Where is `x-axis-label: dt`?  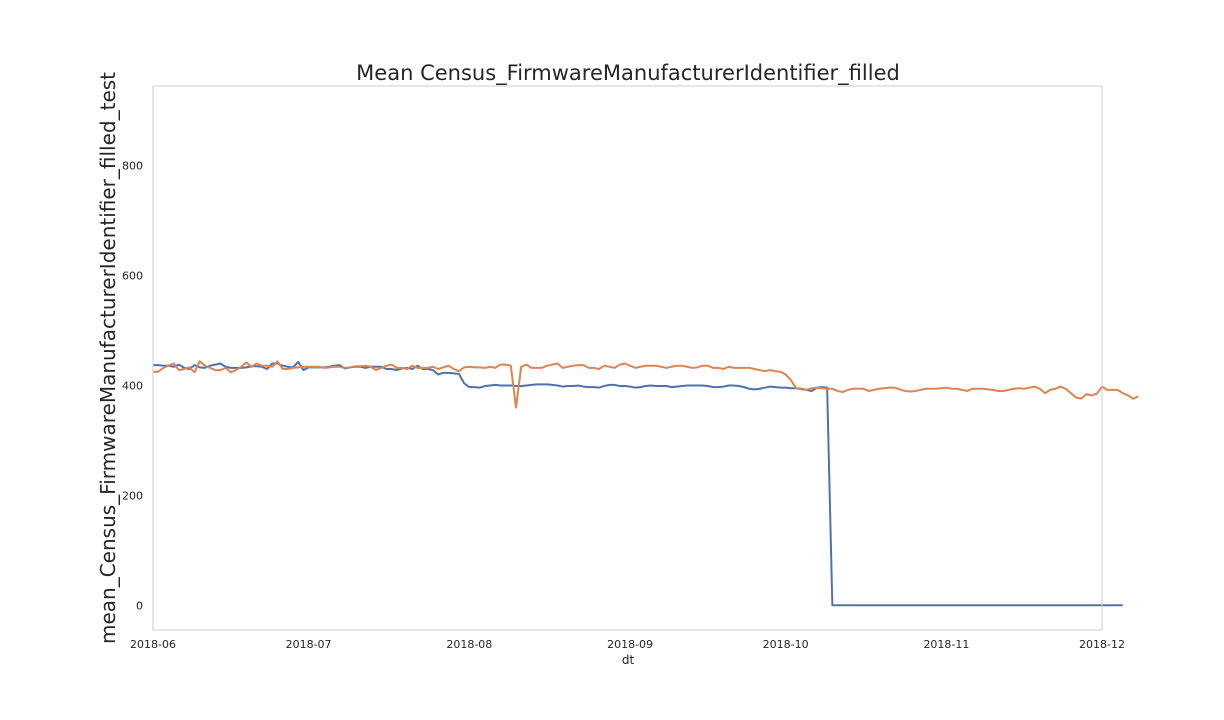
x-axis-label: dt is located at coordinates (628, 660).